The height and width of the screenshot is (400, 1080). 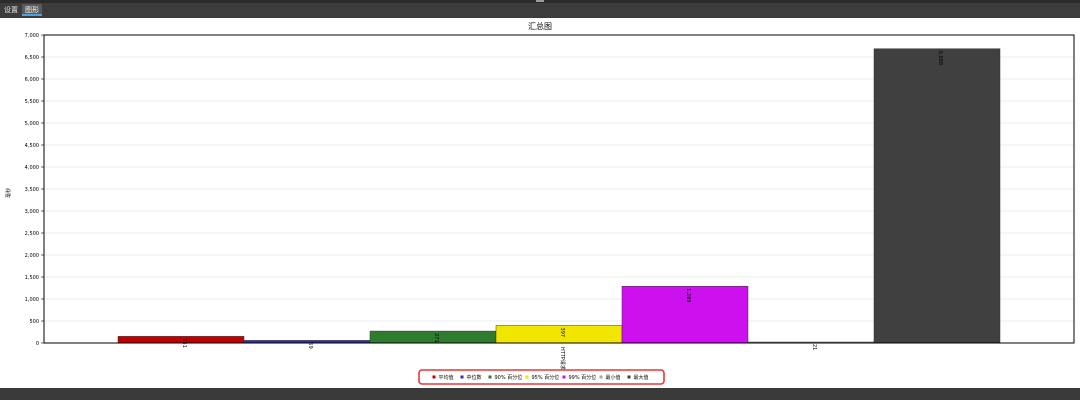 I want to click on y-tick-label: 7,000, so click(x=32, y=36).